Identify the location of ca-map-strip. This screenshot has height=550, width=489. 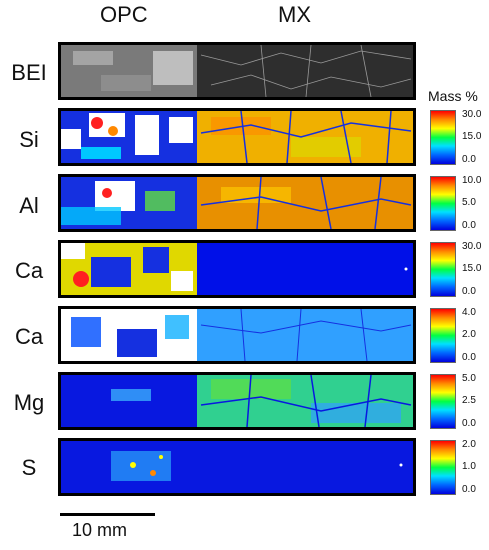
(237, 269).